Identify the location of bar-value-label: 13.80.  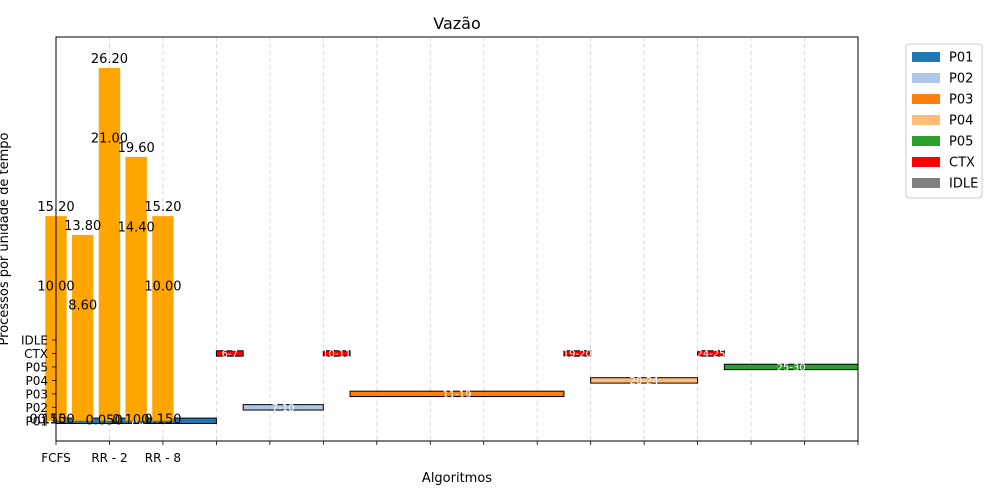
(82, 226).